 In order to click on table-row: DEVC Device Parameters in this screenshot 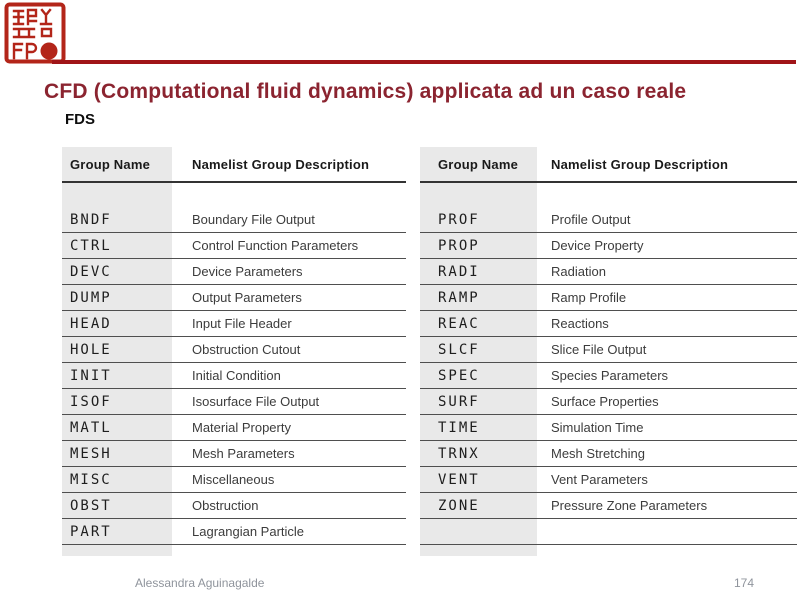, I will do `click(234, 272)`.